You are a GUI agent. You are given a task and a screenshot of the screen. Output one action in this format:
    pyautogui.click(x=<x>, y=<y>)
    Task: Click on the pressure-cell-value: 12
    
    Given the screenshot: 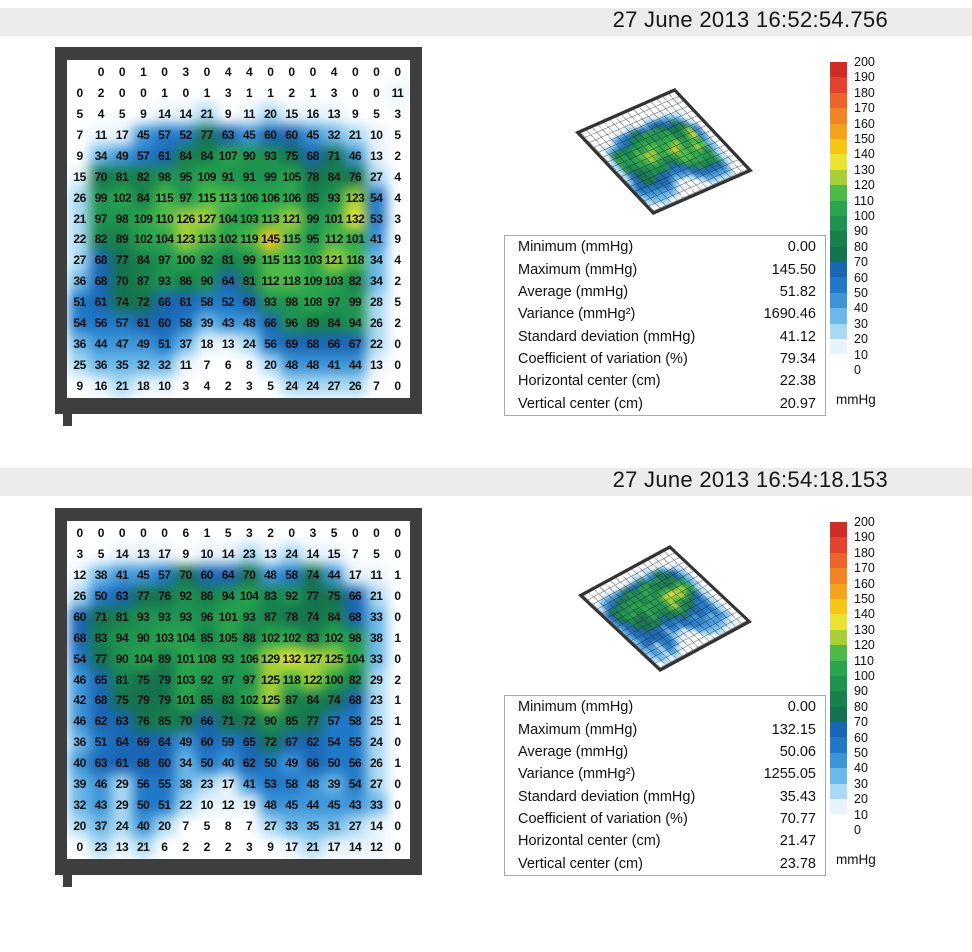 What is the action you would take?
    pyautogui.click(x=228, y=804)
    